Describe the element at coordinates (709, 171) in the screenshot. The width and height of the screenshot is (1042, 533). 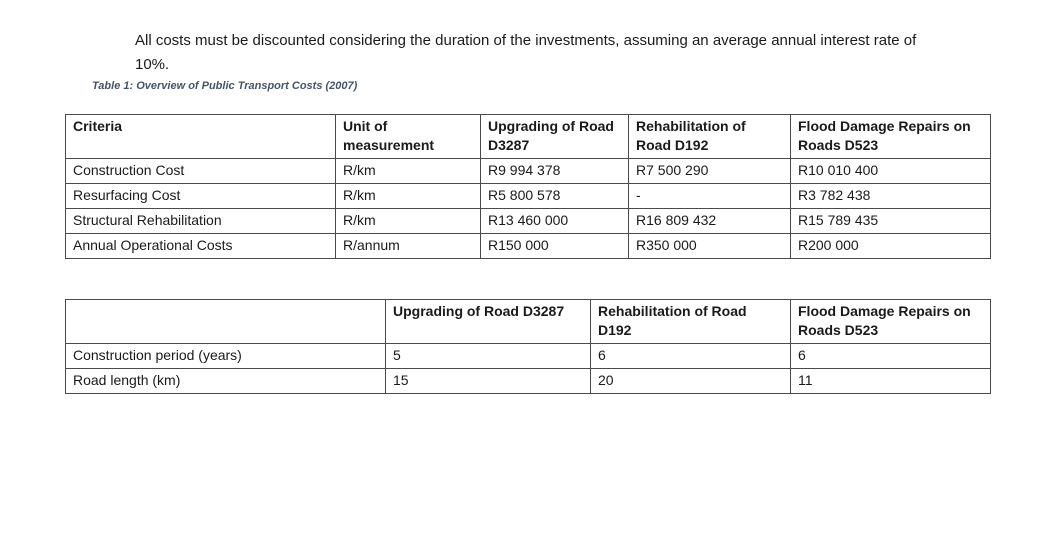
I see `table-cell: R7 500 290` at that location.